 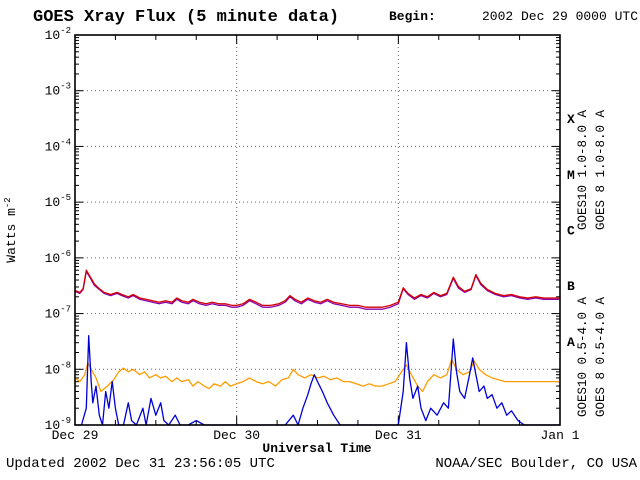 What do you see at coordinates (186, 17) in the screenshot?
I see `chart-title: GOES Xray Flux (5 minute data)` at bounding box center [186, 17].